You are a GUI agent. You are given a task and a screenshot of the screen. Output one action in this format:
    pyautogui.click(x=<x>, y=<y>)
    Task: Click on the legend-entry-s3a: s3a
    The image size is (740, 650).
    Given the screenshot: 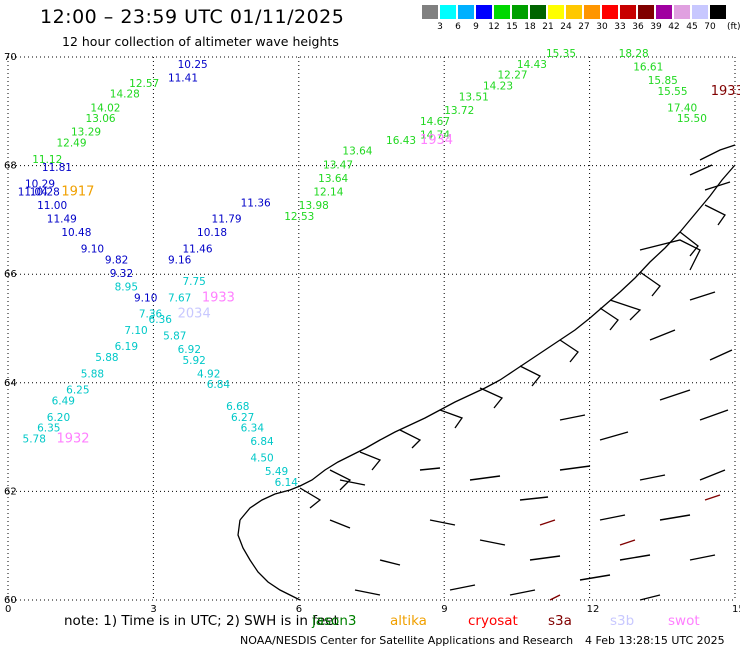 What is the action you would take?
    pyautogui.click(x=560, y=621)
    